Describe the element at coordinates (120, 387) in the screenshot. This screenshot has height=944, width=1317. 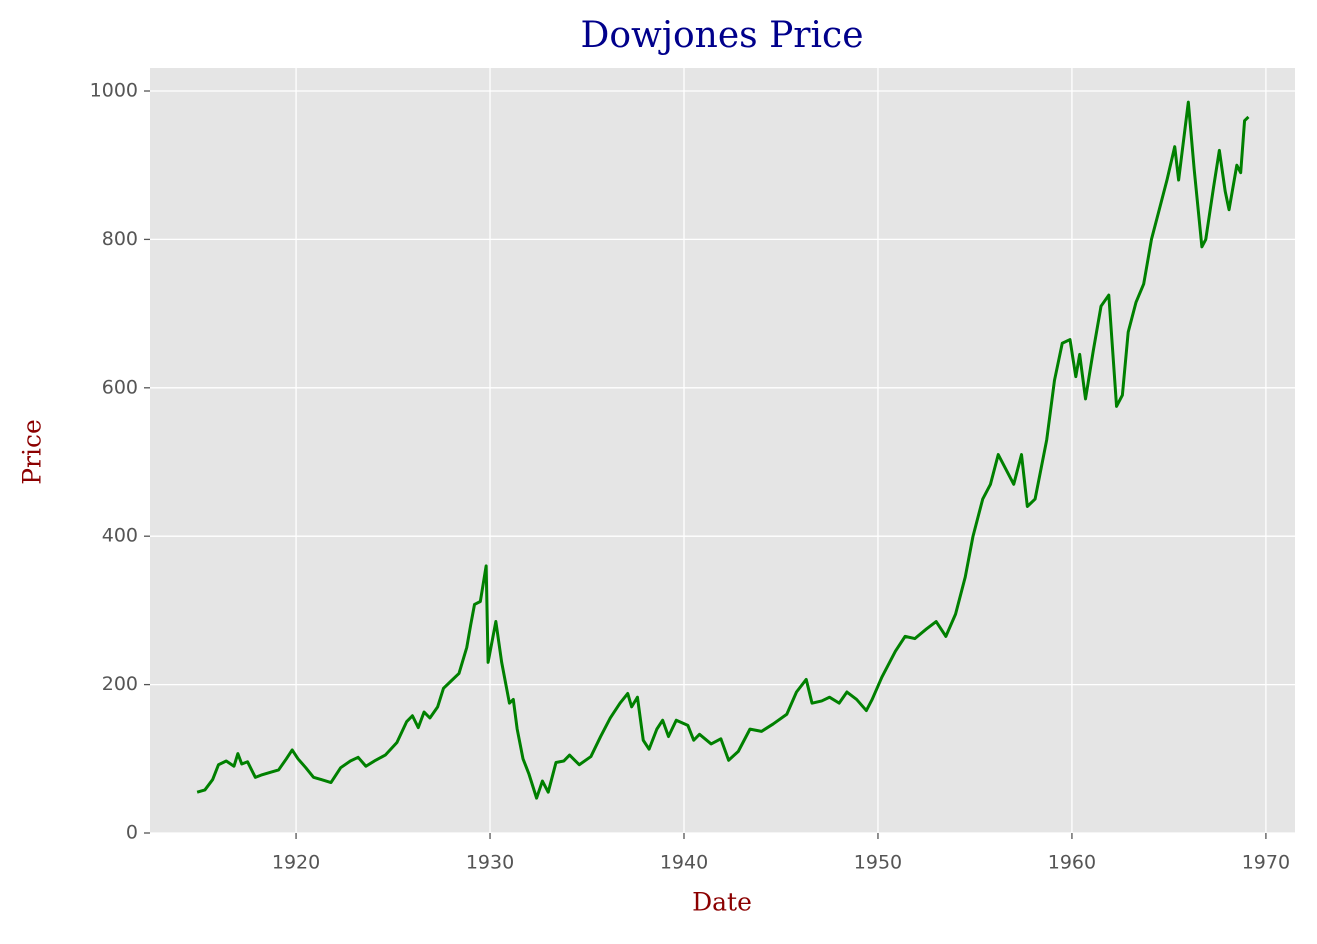
I see `y-tick-label: 600` at that location.